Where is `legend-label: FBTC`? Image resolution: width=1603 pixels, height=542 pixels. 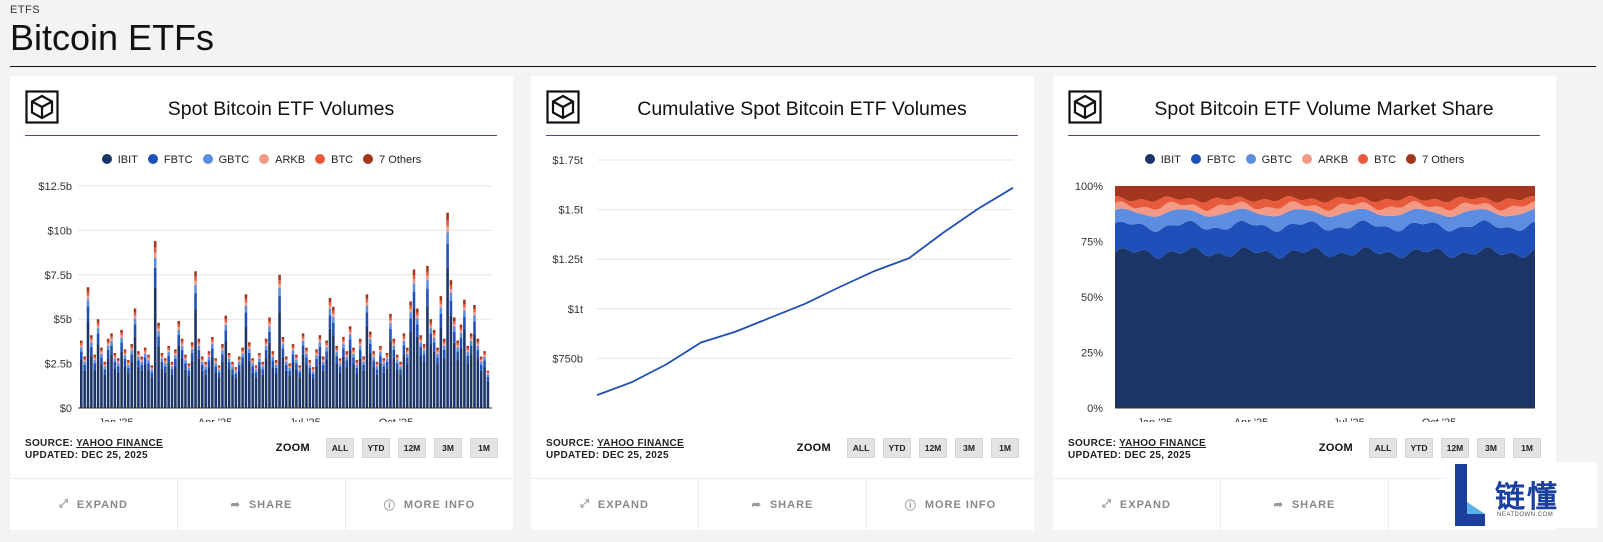
legend-label: FBTC is located at coordinates (178, 160).